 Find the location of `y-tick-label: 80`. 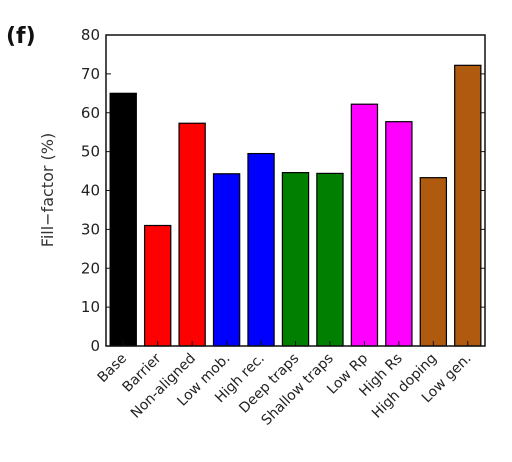

y-tick-label: 80 is located at coordinates (90, 35).